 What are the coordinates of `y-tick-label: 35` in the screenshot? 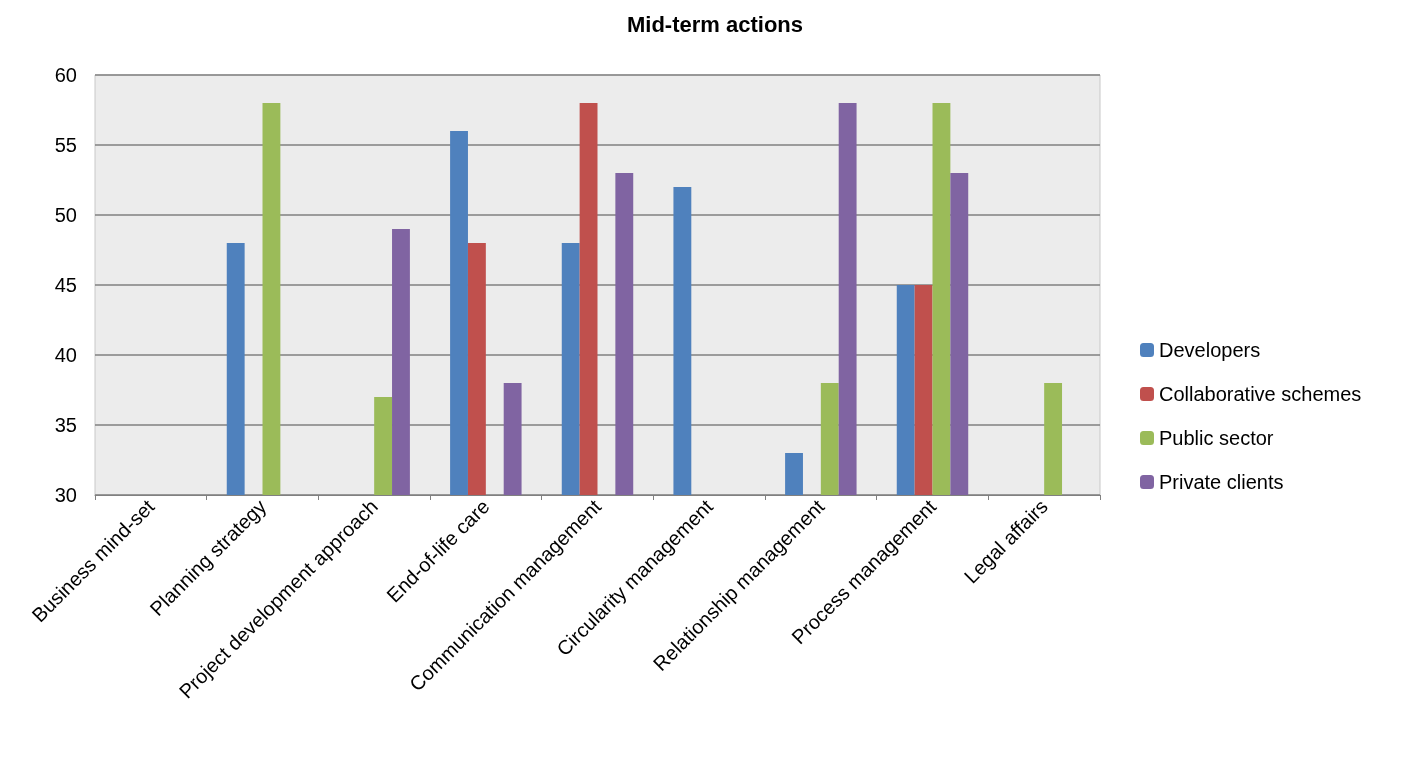 It's located at (65, 425).